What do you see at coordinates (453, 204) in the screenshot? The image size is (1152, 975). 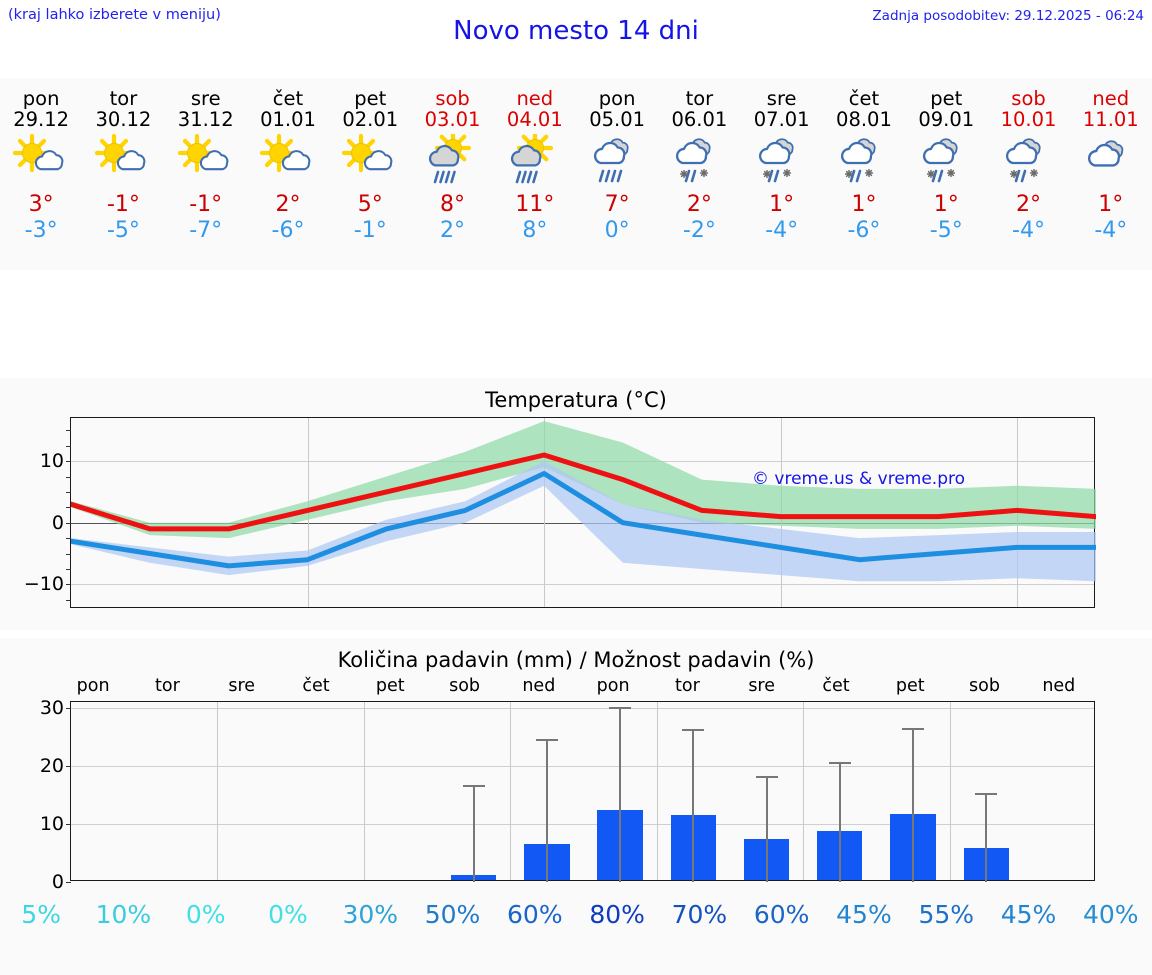 I see `day-temp-max: 8°` at bounding box center [453, 204].